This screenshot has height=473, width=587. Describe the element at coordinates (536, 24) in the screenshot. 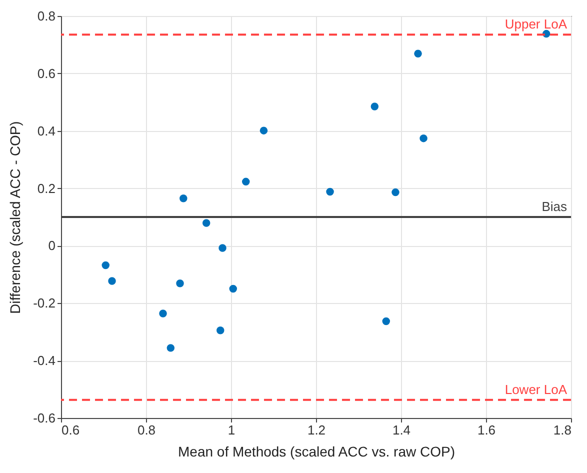

I see `ref-line-label: Upper LoA` at that location.